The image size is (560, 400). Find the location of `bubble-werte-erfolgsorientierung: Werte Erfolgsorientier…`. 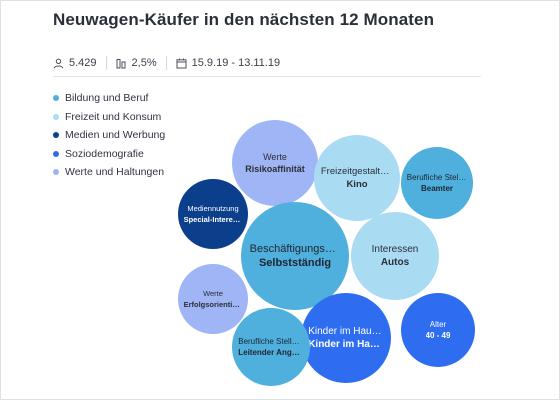

bubble-werte-erfolgsorientierung: Werte Erfolgsorientier… is located at coordinates (213, 299).